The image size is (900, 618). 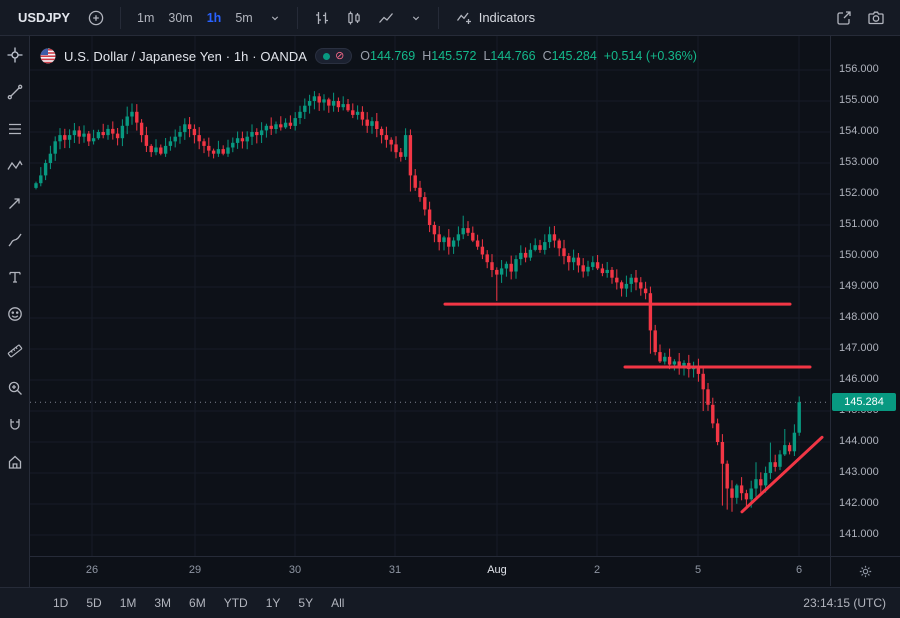 I want to click on range-1m: 1M, so click(x=128, y=603).